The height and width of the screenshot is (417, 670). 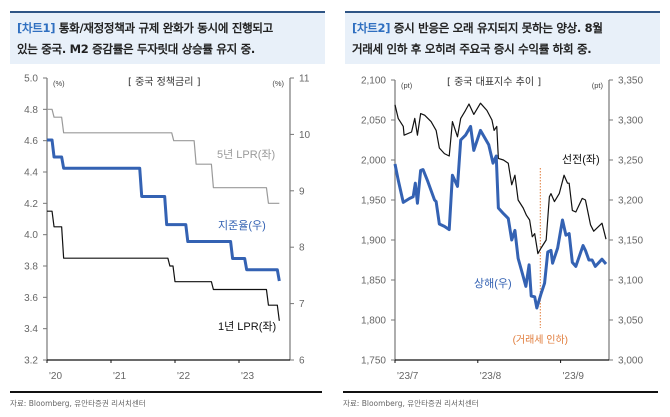 What do you see at coordinates (302, 304) in the screenshot?
I see `y-tick-label-right: 7` at bounding box center [302, 304].